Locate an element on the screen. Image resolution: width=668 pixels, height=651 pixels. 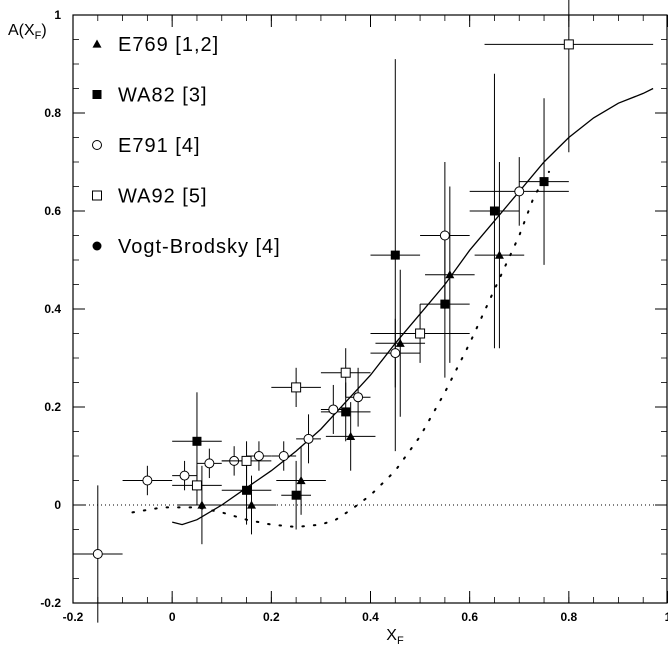
y-tick-label: 0.2 is located at coordinates (52, 407).